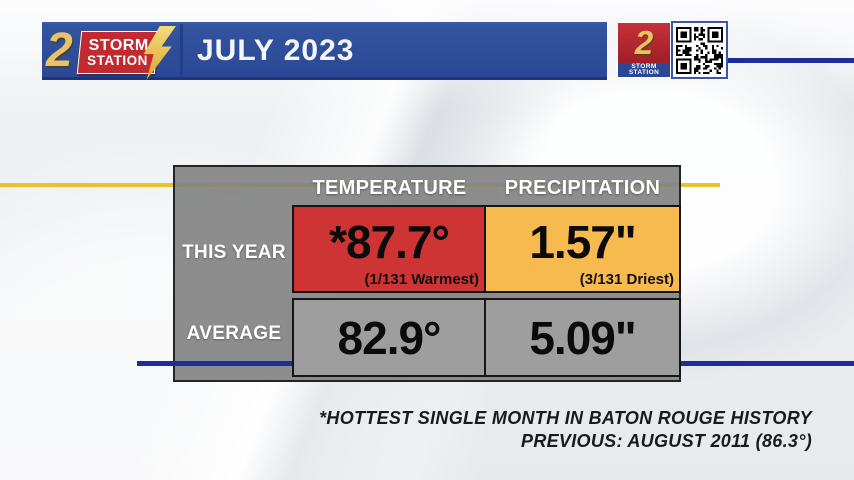  I want to click on average-precipitation-value: 5.09", so click(582, 337).